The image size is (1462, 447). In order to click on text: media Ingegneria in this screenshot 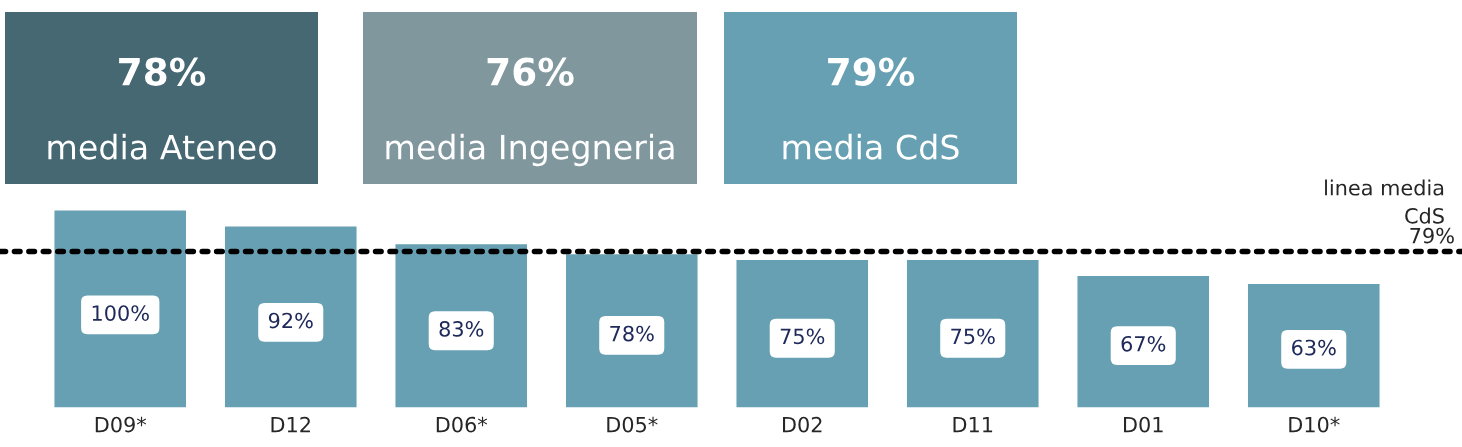, I will do `click(530, 150)`.